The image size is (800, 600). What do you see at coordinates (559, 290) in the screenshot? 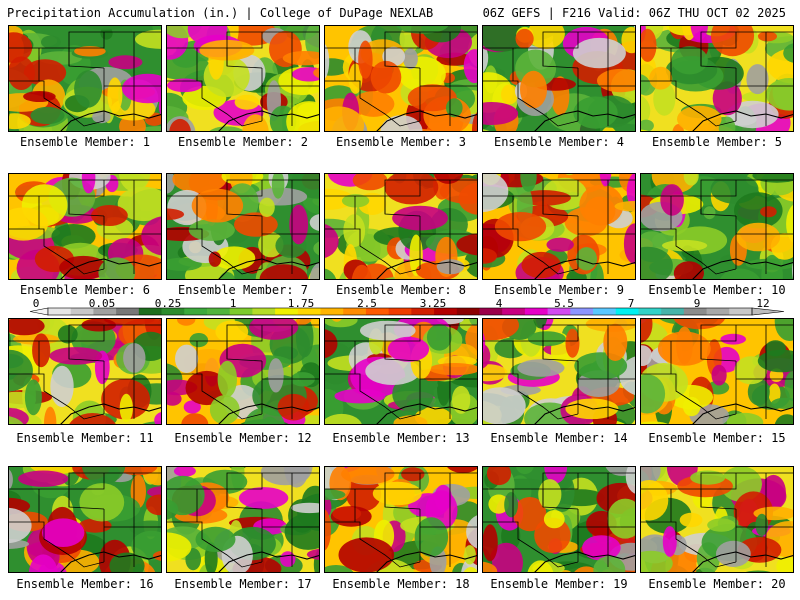
I see `ensemble-member-caption: Ensemble Member: 9` at bounding box center [559, 290].